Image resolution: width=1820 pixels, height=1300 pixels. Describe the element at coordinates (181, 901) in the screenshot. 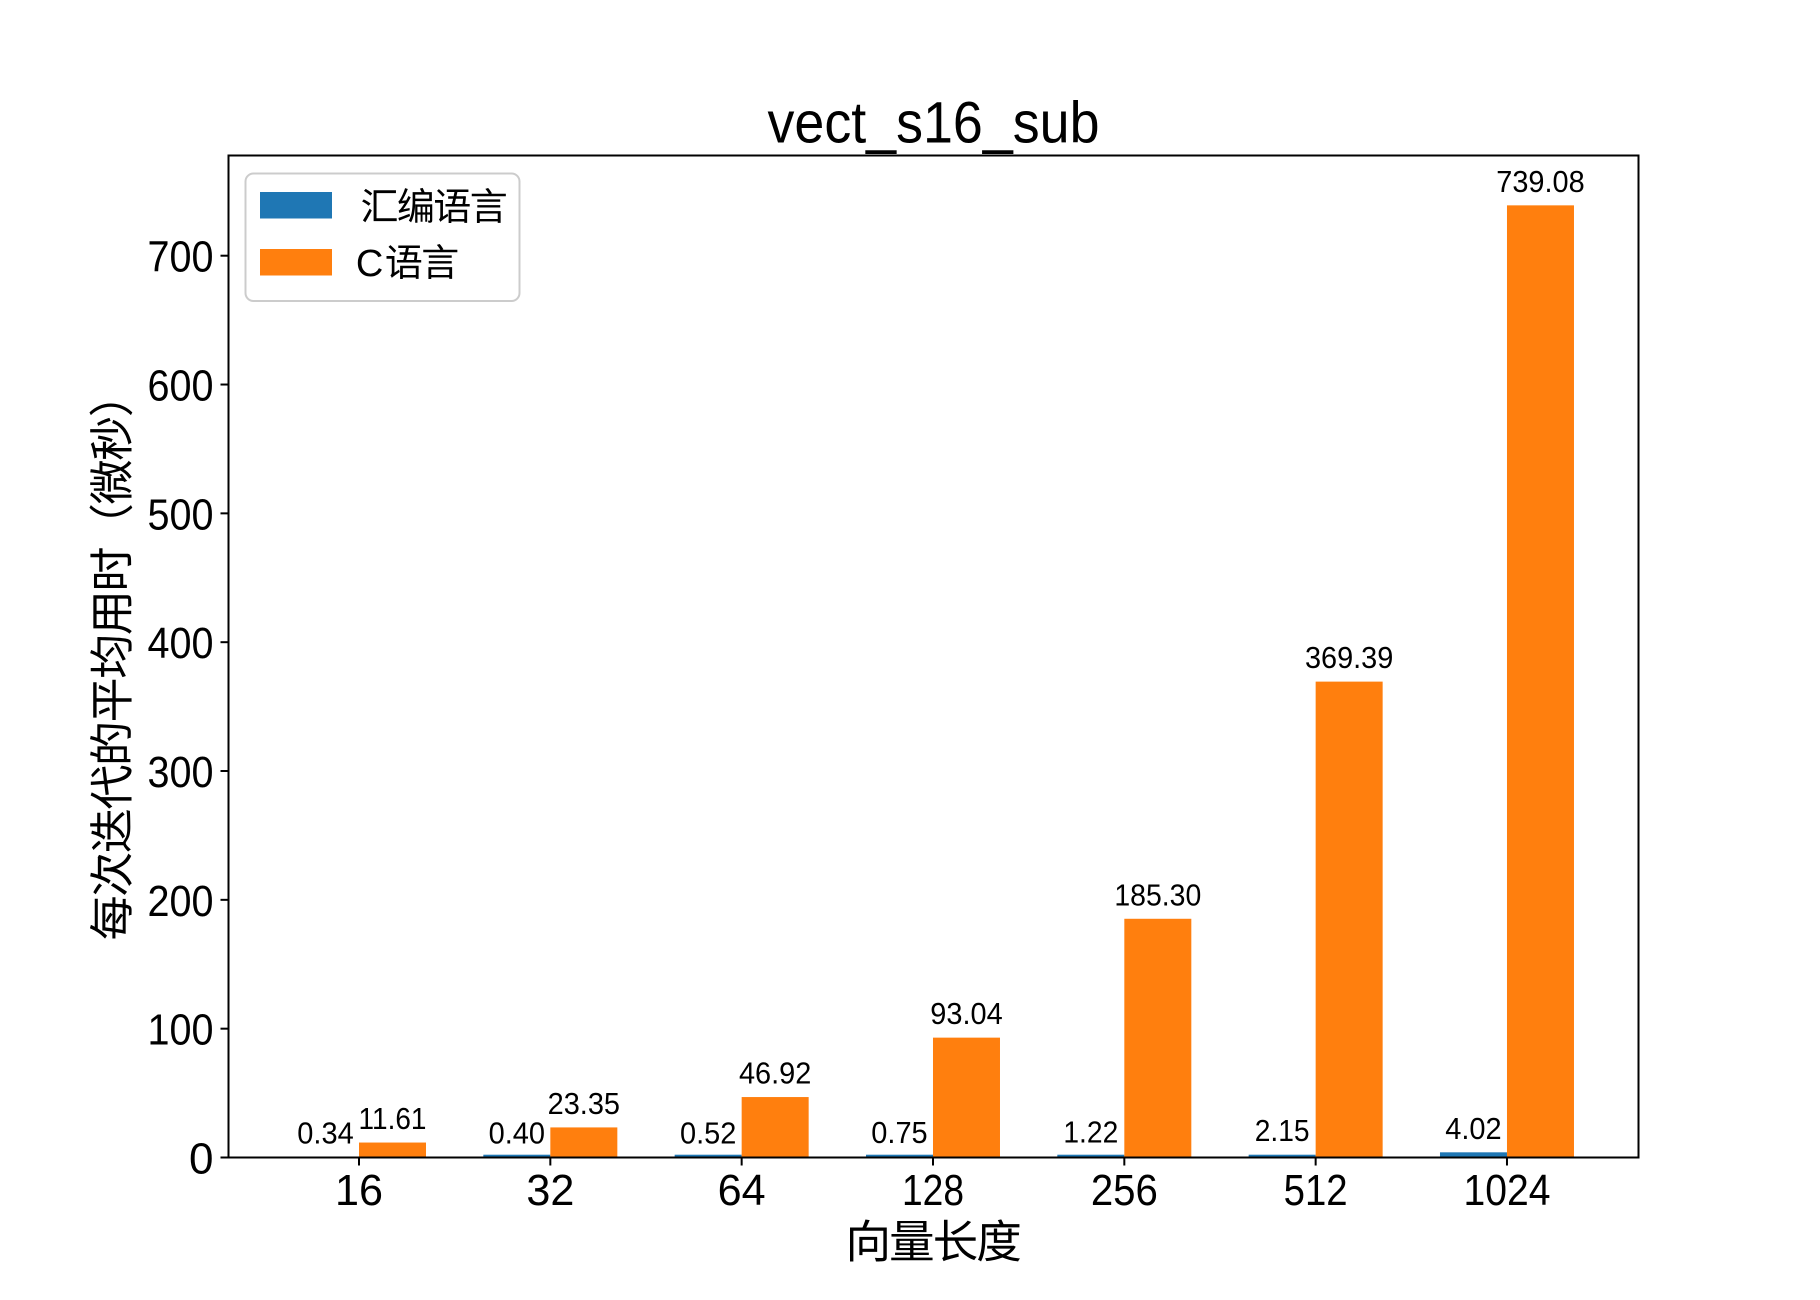

I see `svg-text: 200` at that location.